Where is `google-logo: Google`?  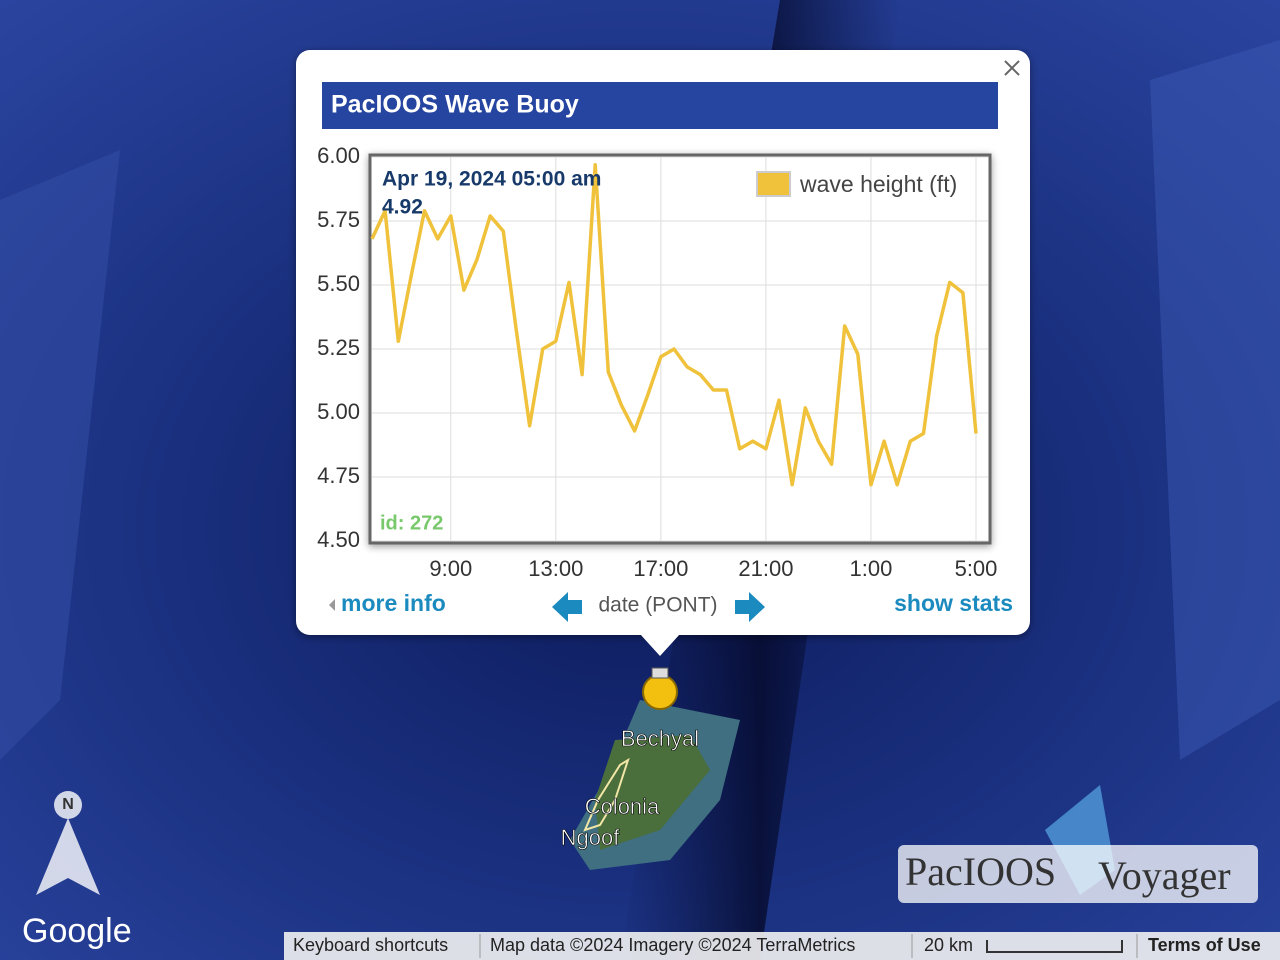
google-logo: Google is located at coordinates (77, 931).